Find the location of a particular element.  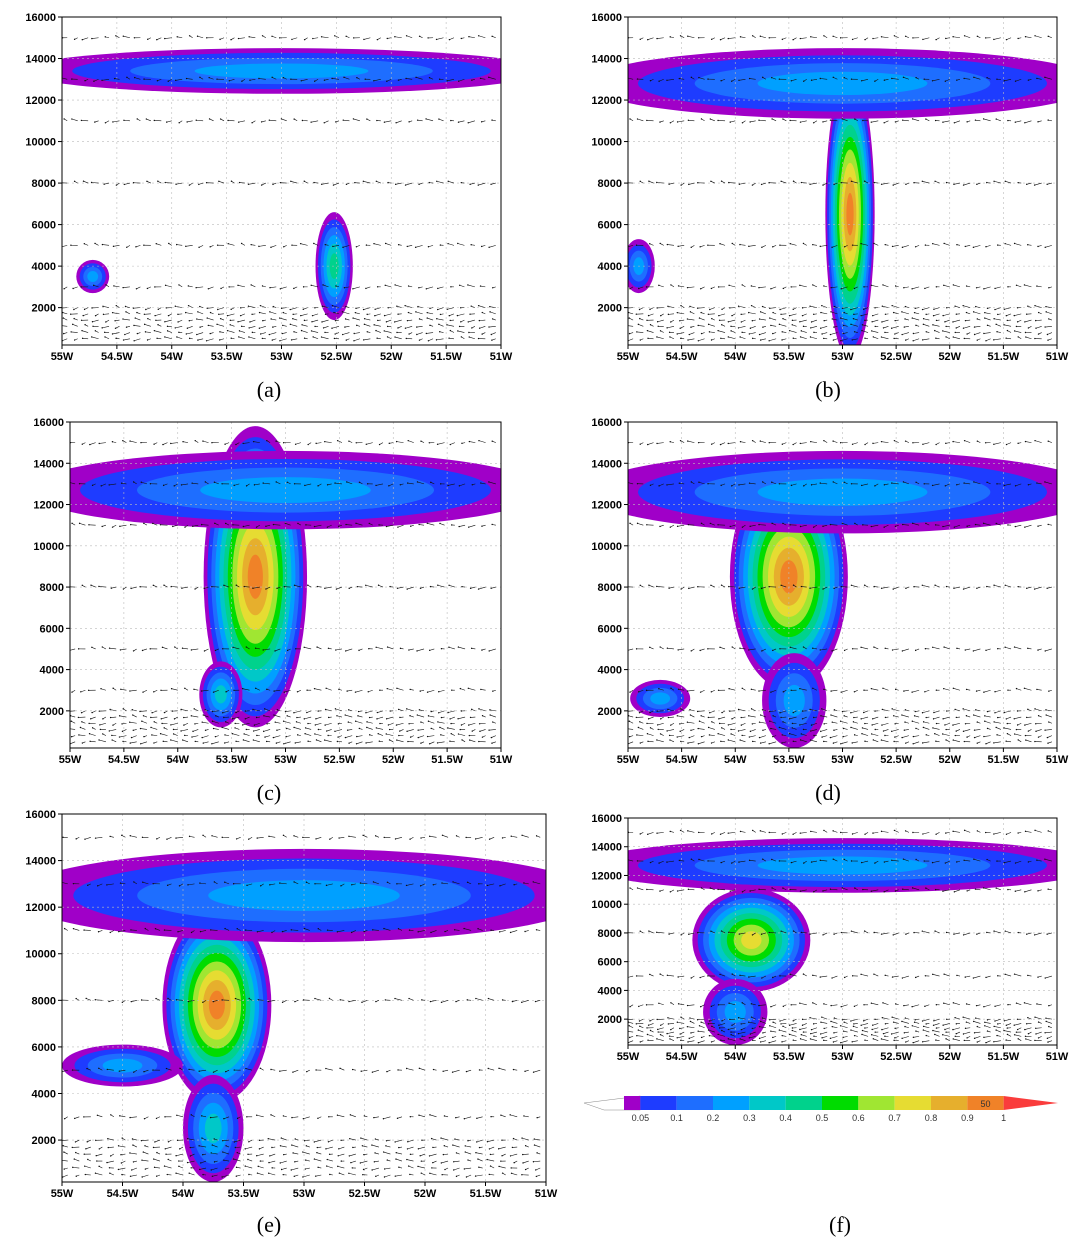

y-tick-label: 4000 is located at coordinates (44, 267).